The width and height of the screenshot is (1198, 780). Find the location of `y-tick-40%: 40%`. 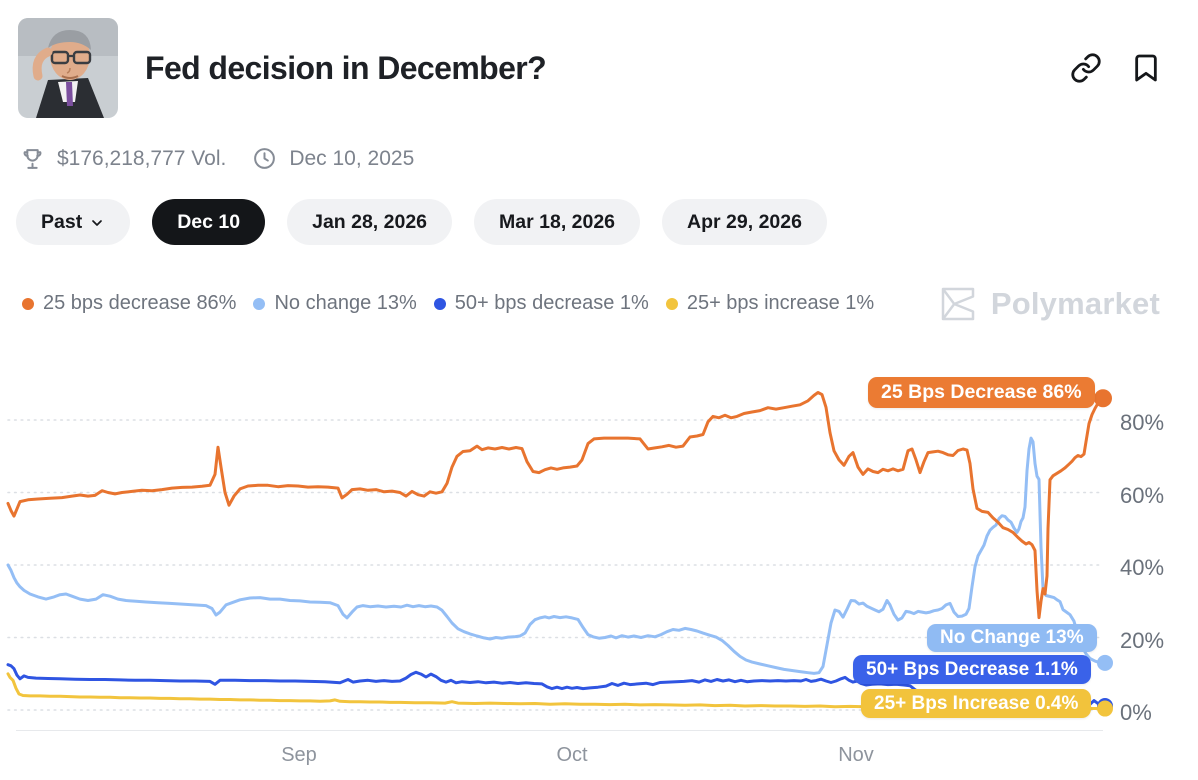

y-tick-40%: 40% is located at coordinates (1142, 567).